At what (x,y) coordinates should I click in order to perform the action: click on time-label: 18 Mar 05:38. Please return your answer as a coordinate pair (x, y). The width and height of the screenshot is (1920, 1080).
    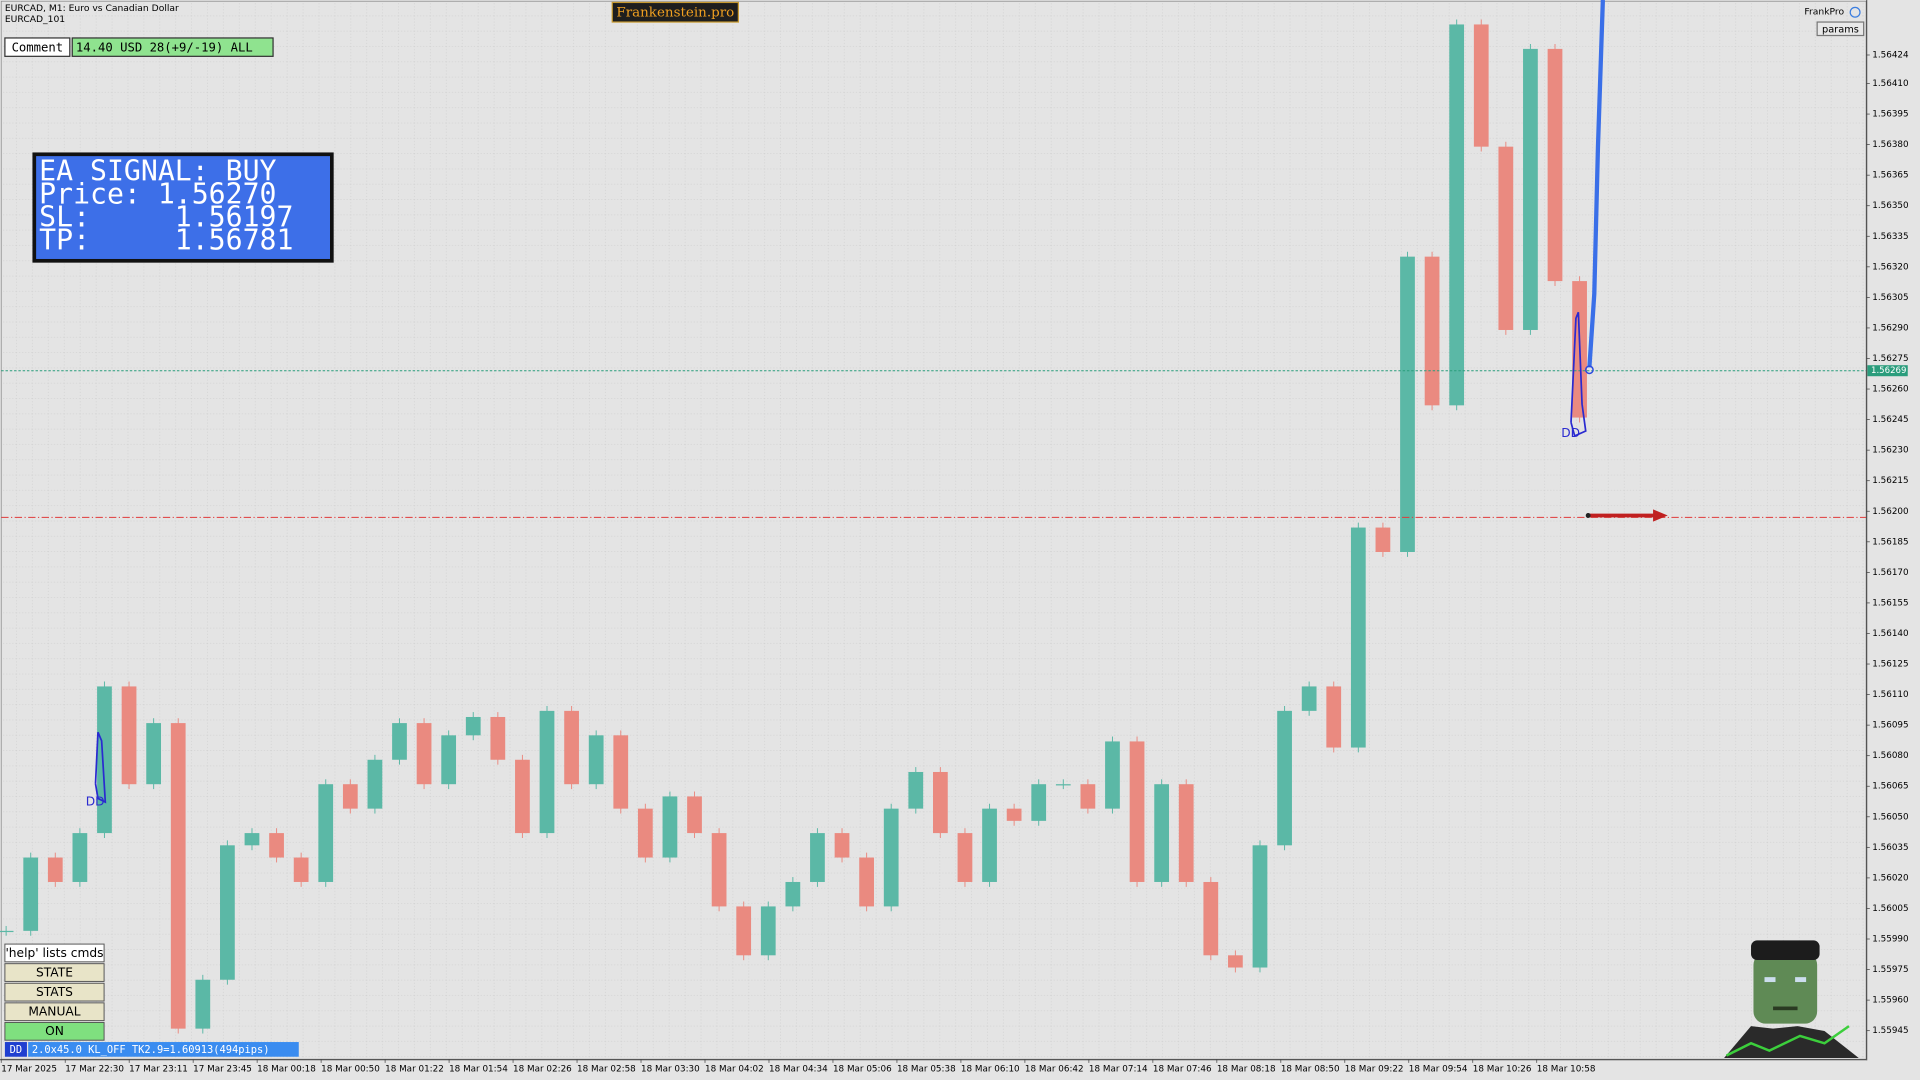
    Looking at the image, I should click on (926, 1069).